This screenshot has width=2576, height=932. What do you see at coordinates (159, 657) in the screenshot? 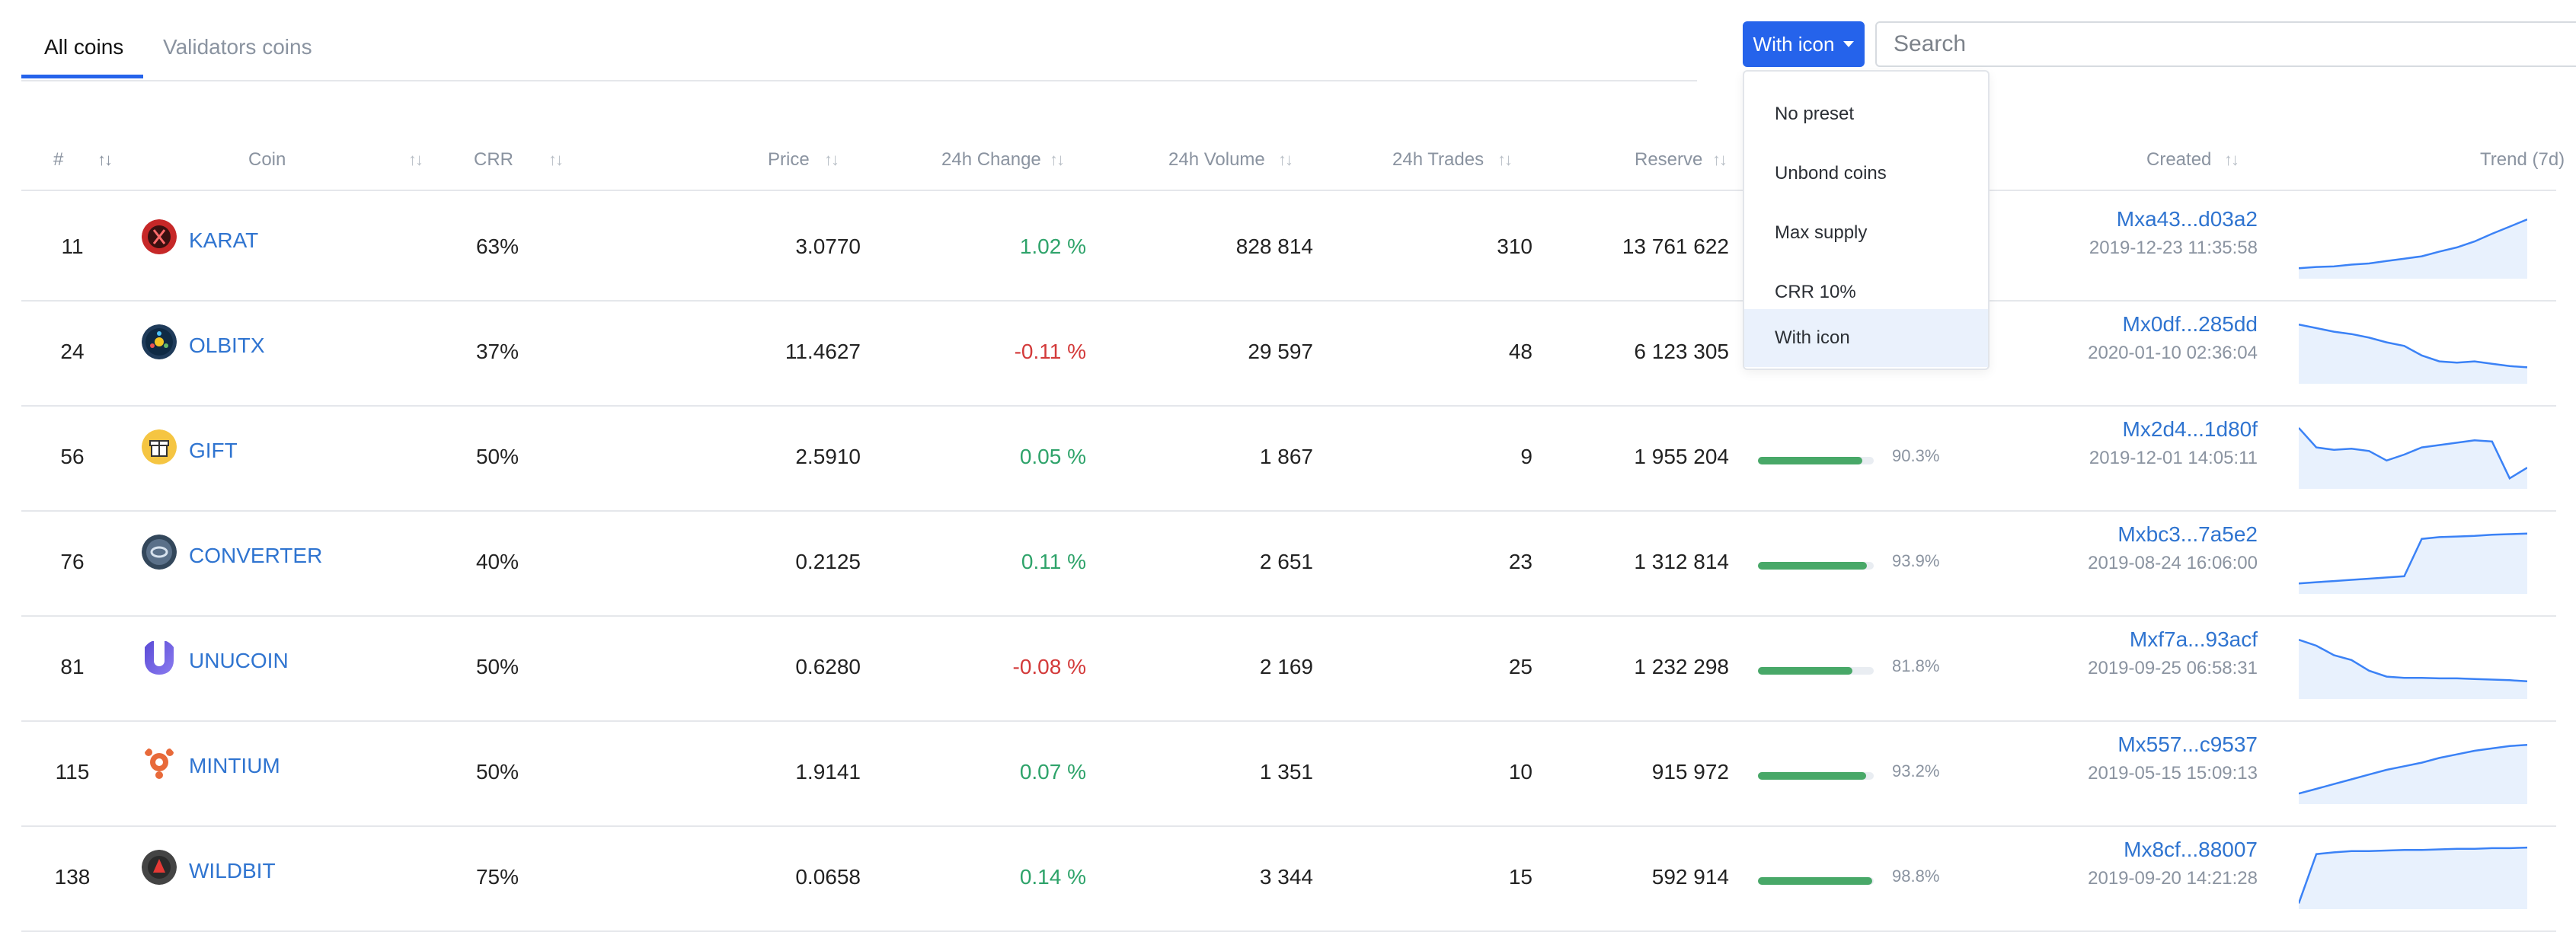
I see `unucoin-coin-icon` at bounding box center [159, 657].